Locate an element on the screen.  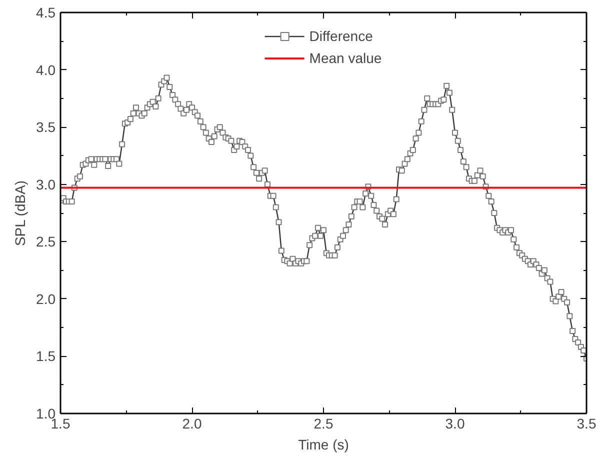
y-tick-label: 1.5 is located at coordinates (46, 356).